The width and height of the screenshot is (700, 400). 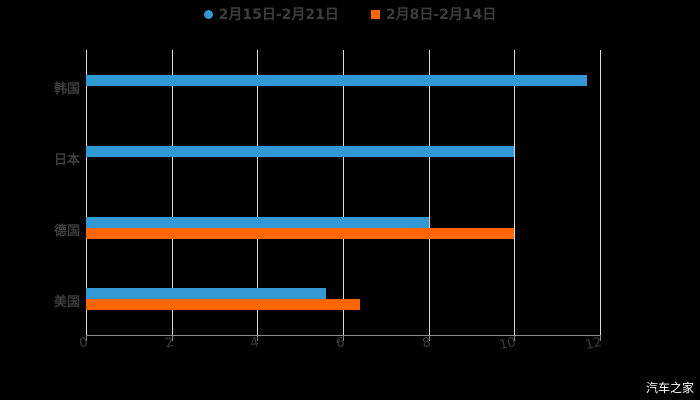 What do you see at coordinates (441, 15) in the screenshot?
I see `legend-label-series2: 2月8日-2月14日` at bounding box center [441, 15].